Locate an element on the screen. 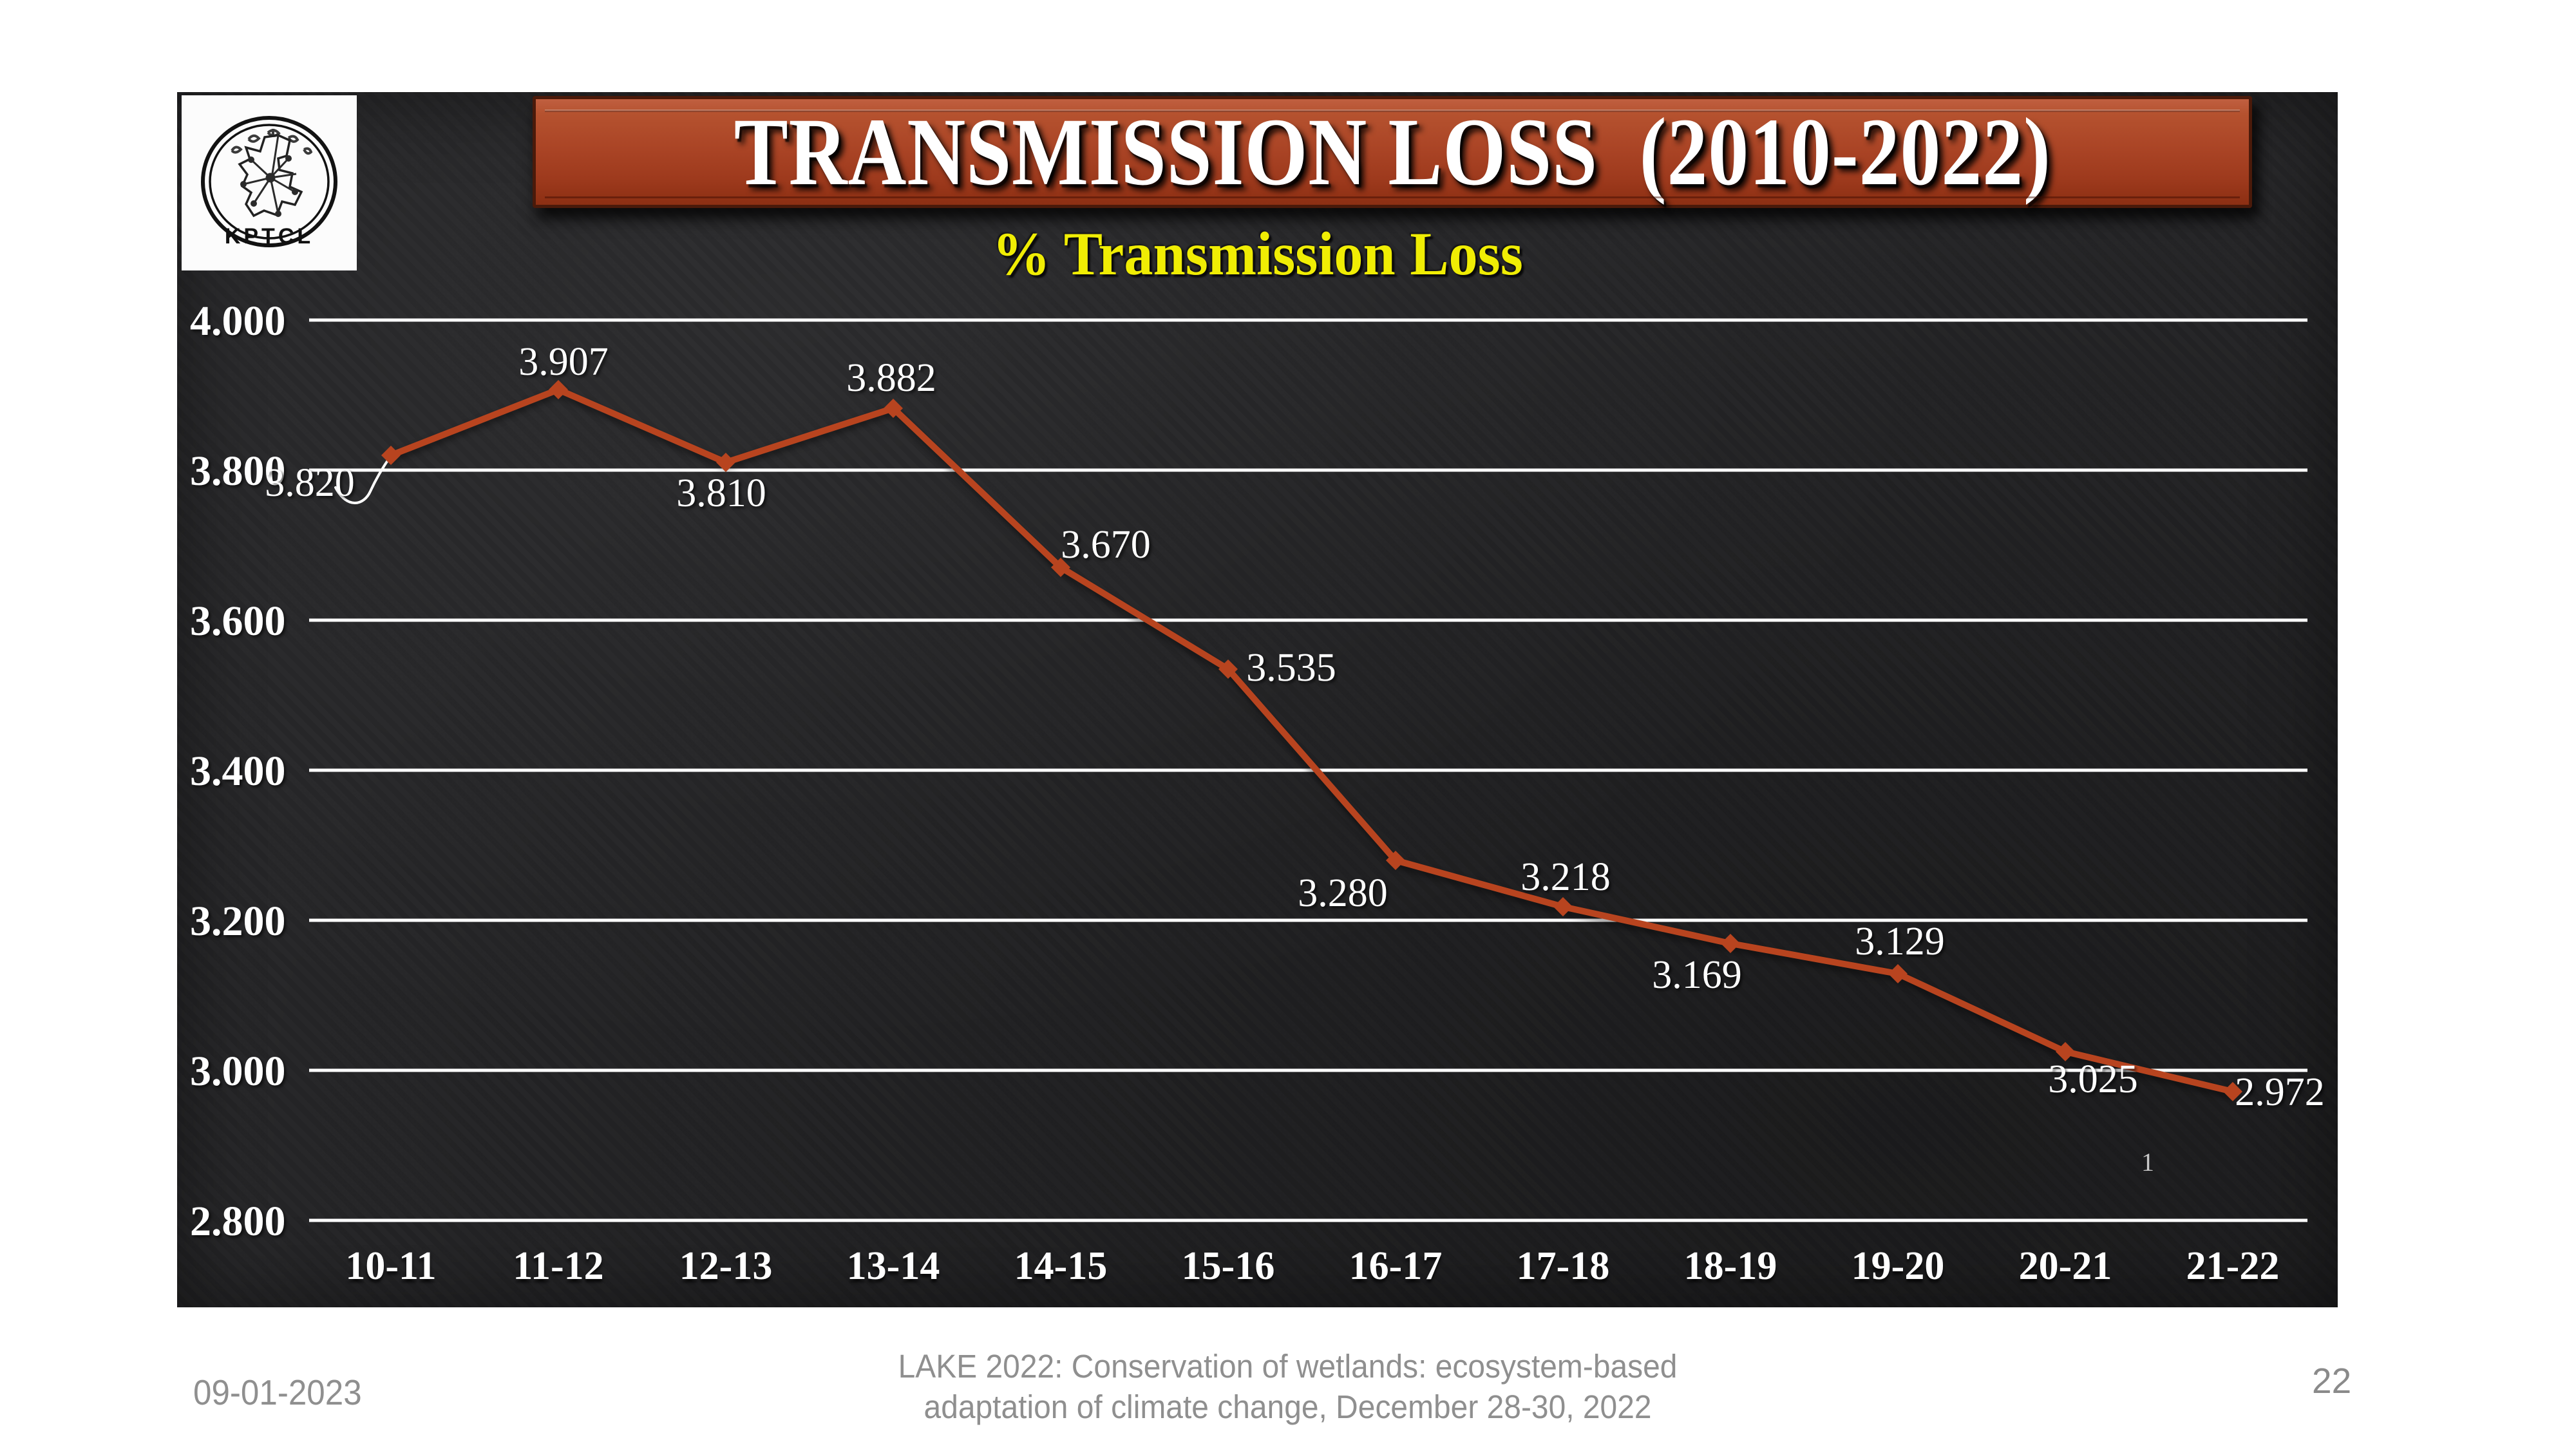 This screenshot has height=1449, width=2576. x-axis-category-label: 16-17 is located at coordinates (1396, 1266).